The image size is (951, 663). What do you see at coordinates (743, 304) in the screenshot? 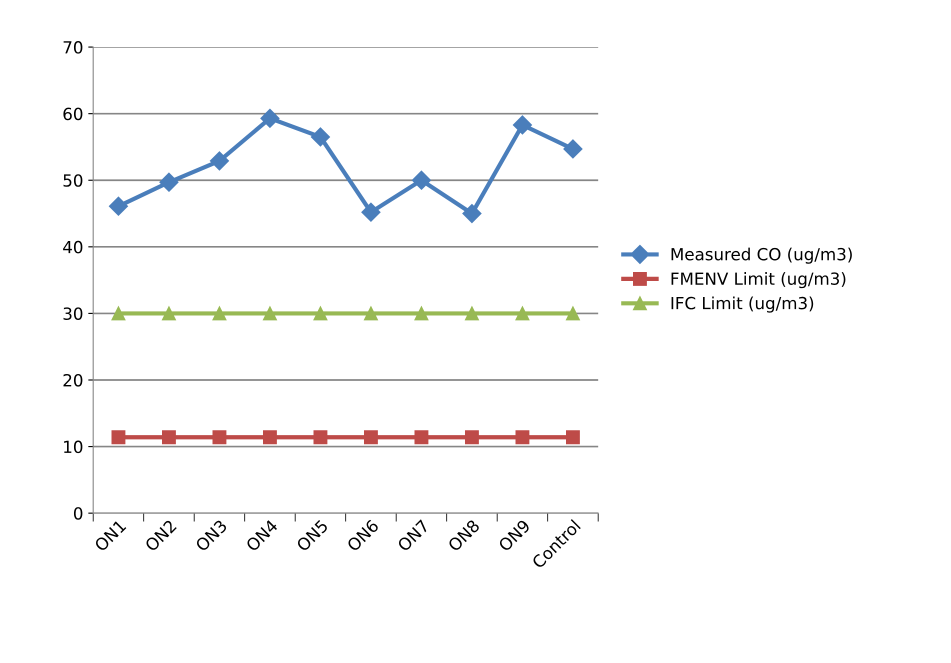
I see `legend-label: IFC Limit (ug/m3)` at bounding box center [743, 304].